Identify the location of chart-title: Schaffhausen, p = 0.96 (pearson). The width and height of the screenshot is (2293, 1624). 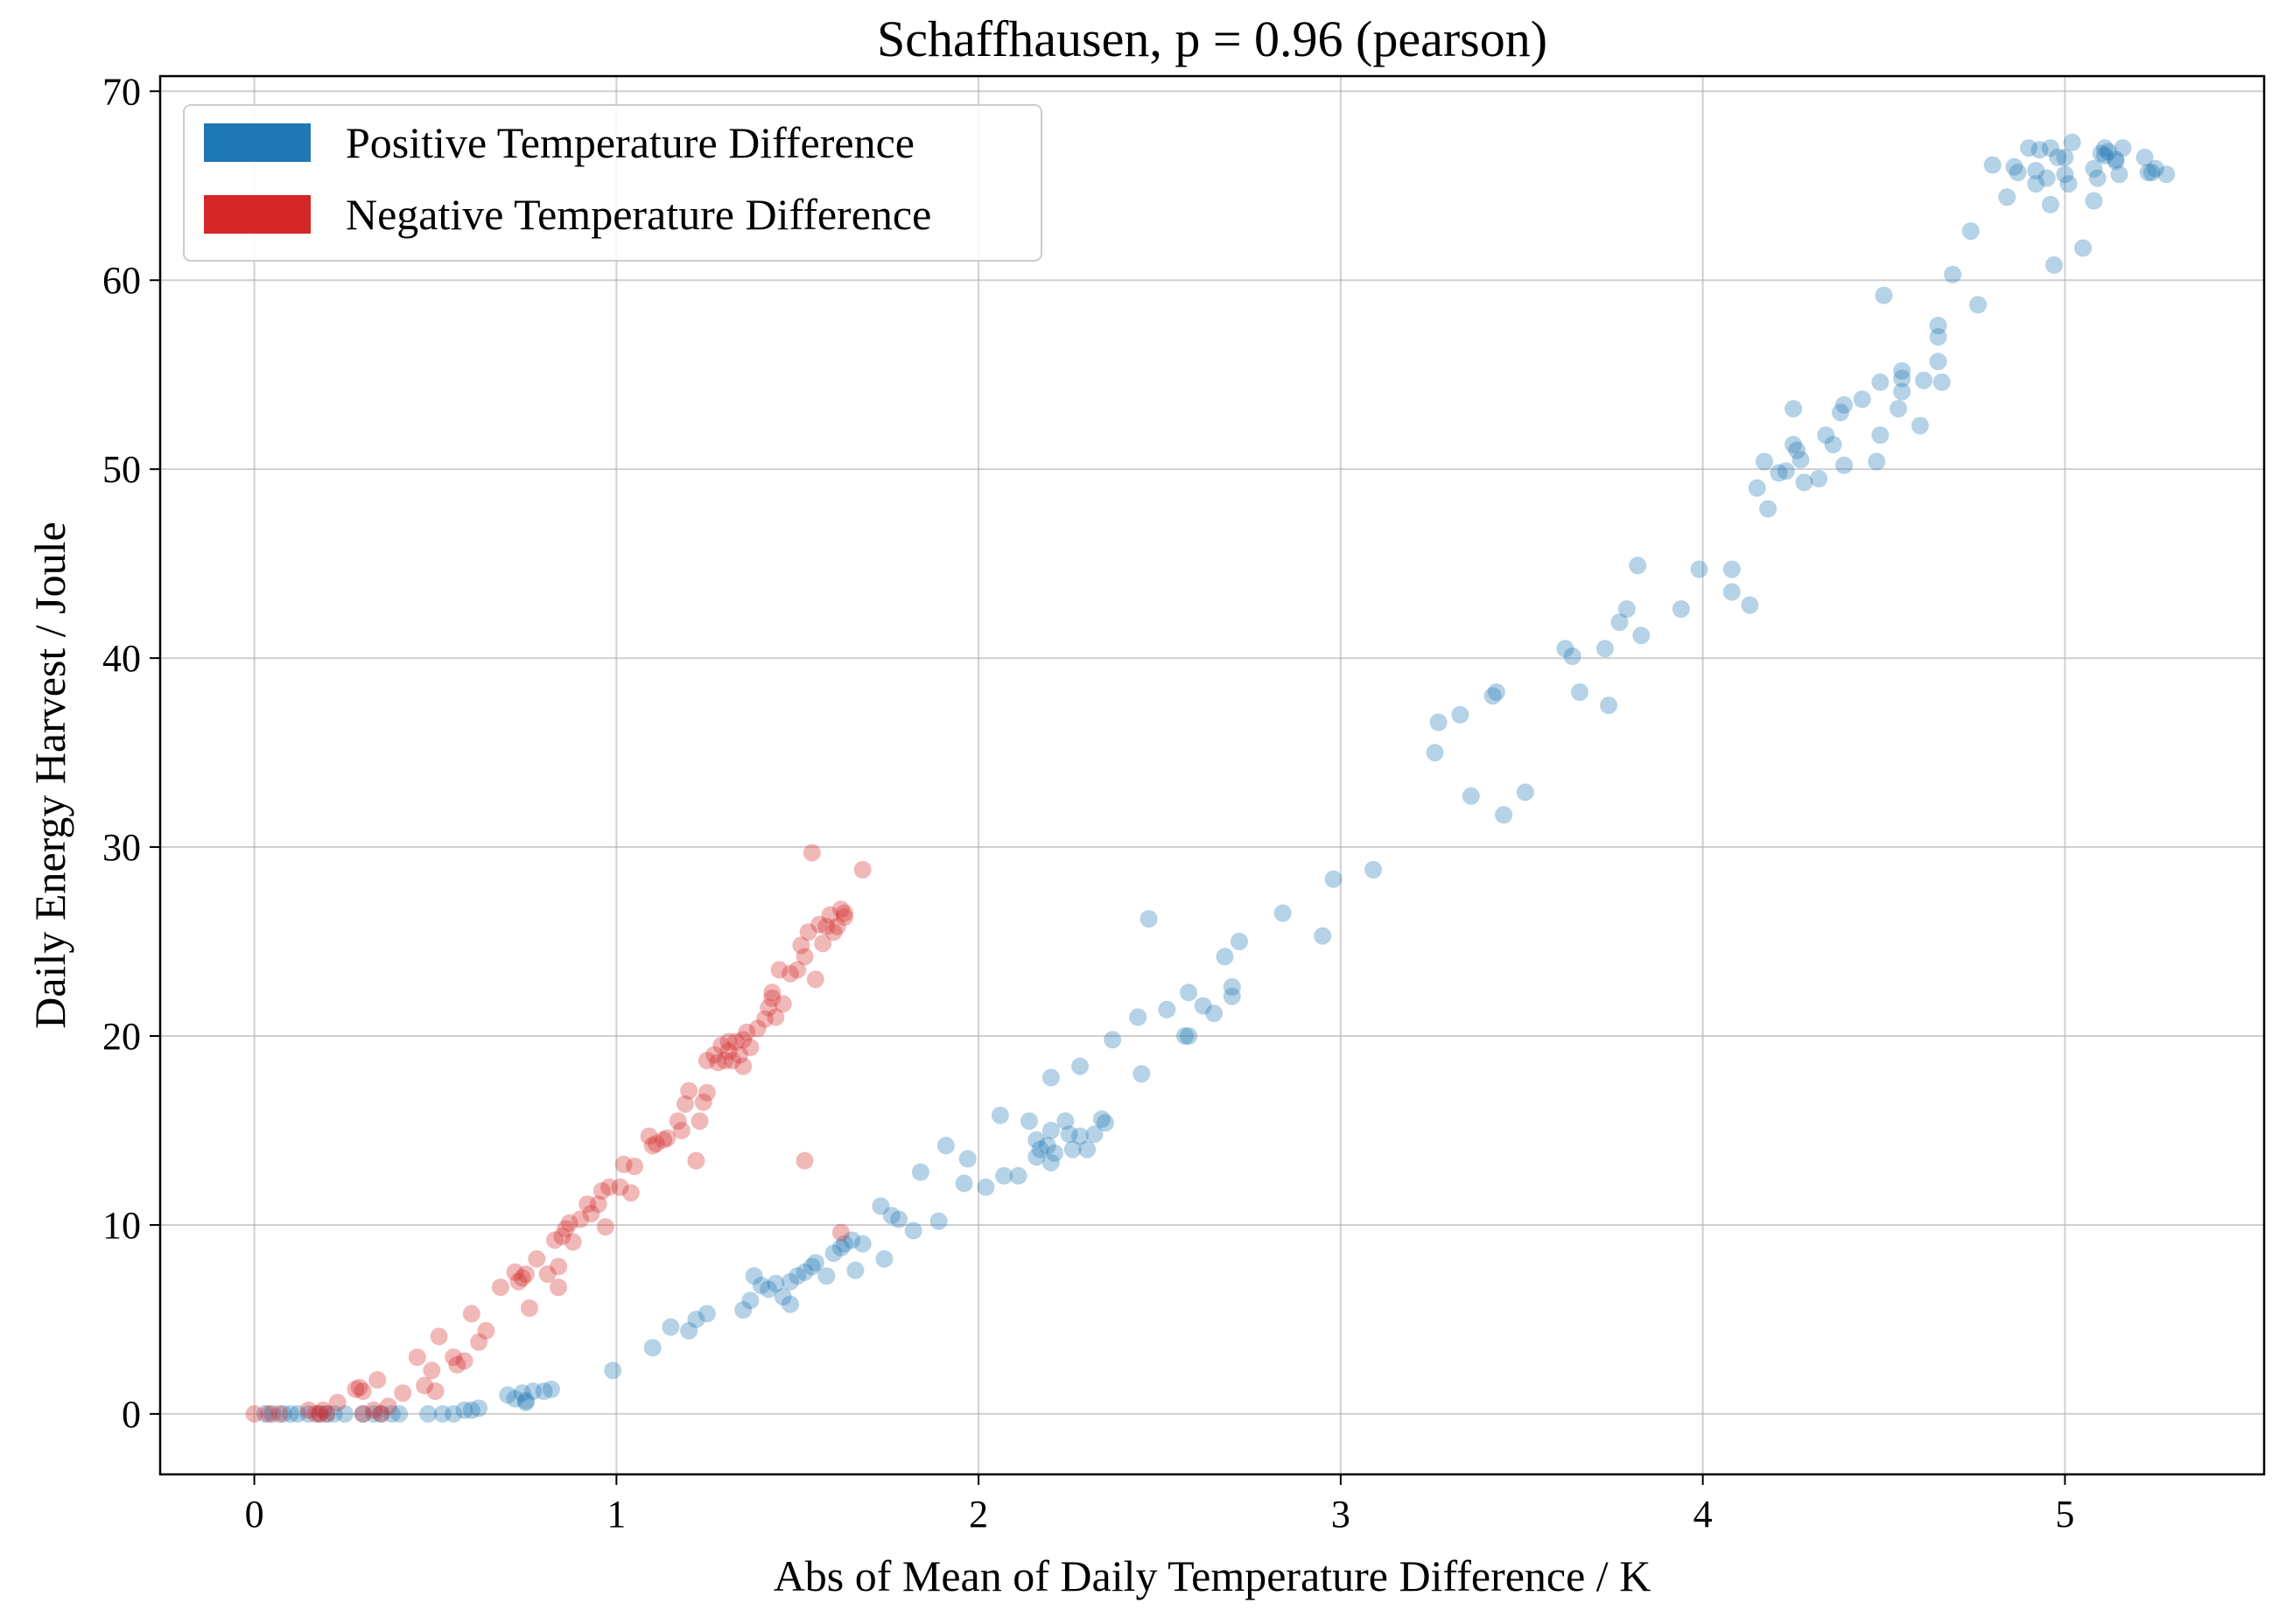
(1212, 38).